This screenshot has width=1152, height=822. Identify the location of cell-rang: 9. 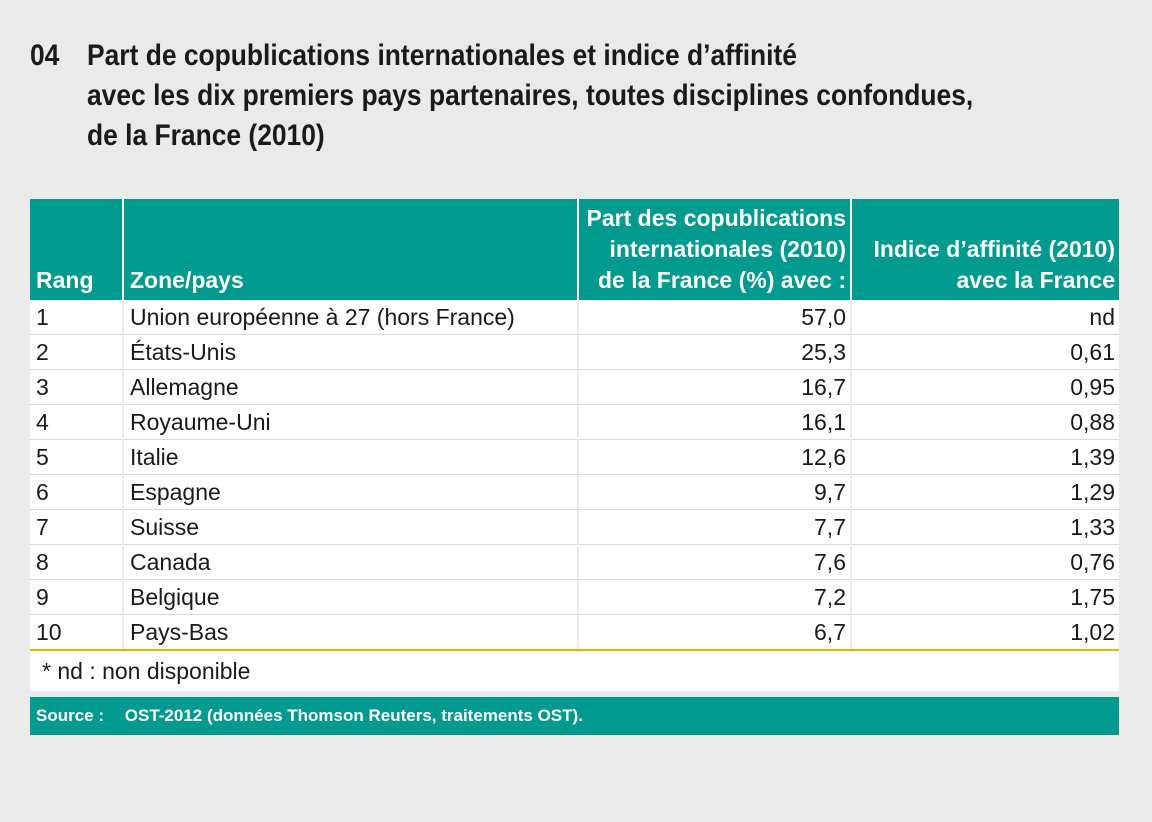
(76, 597).